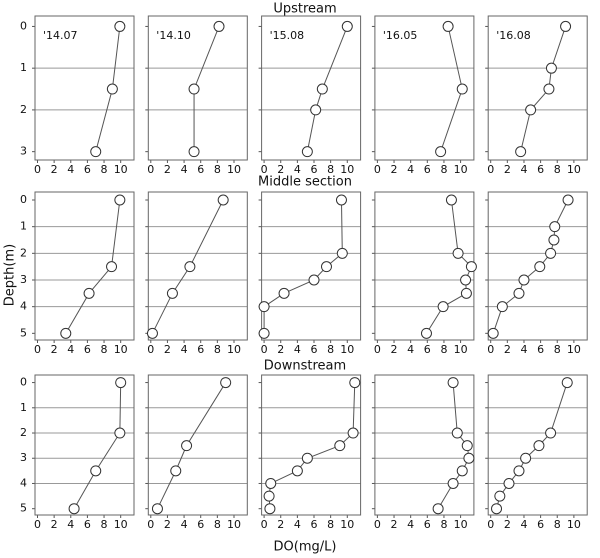  I want to click on y-tick-label: 1, so click(23, 226).